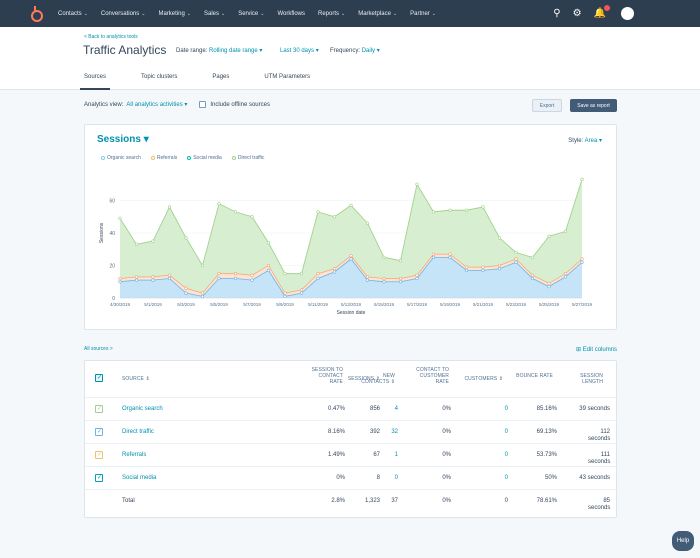 This screenshot has width=700, height=558. Describe the element at coordinates (98, 349) in the screenshot. I see `all-sources-breadcrumb: All sources >` at that location.